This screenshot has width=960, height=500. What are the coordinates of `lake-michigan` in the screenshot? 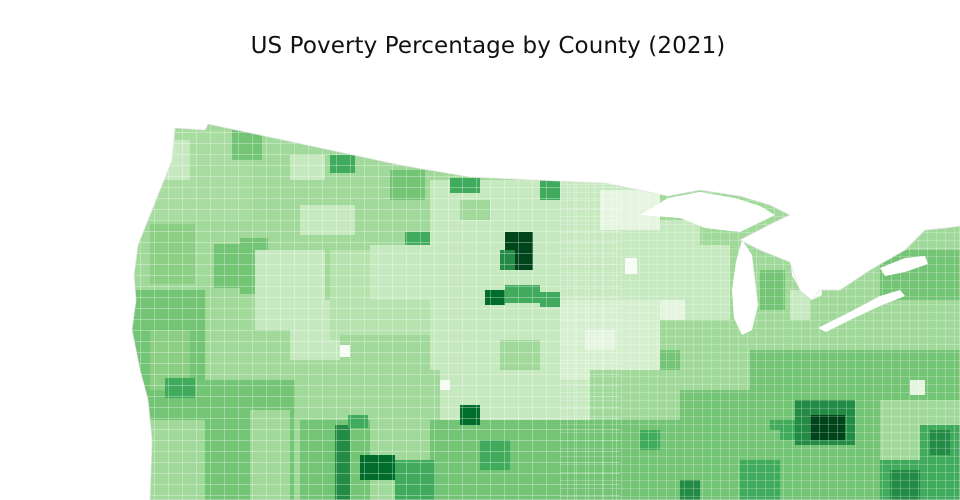 It's located at (745, 287).